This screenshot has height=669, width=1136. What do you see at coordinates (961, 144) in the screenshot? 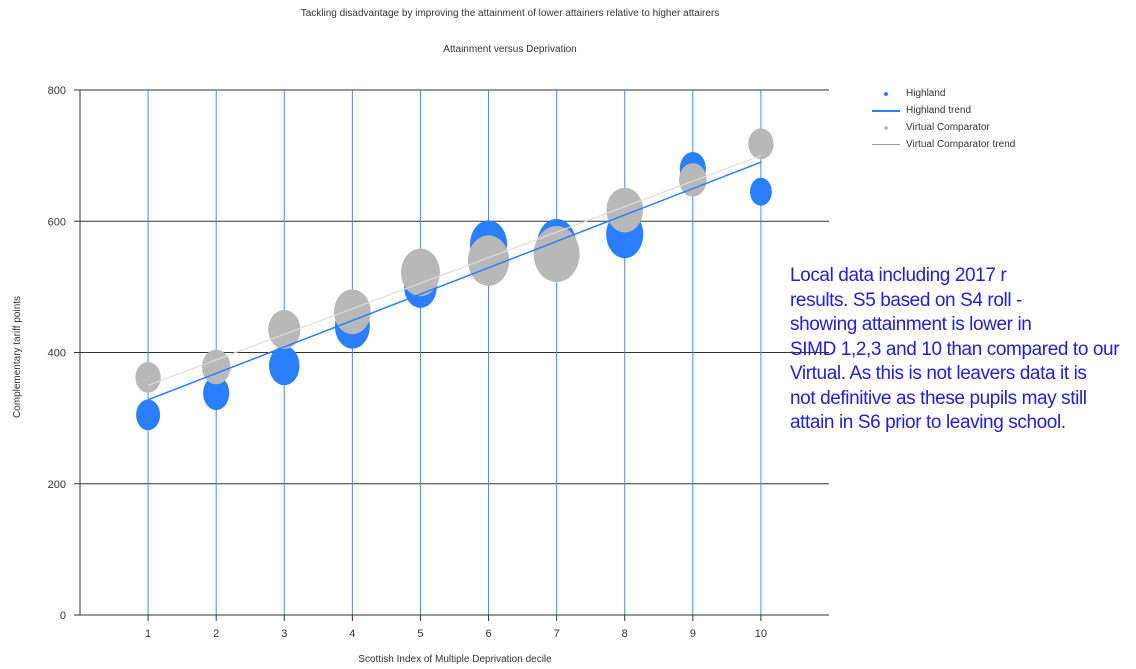
I see `legend-label: Virtual Comparator trend` at bounding box center [961, 144].